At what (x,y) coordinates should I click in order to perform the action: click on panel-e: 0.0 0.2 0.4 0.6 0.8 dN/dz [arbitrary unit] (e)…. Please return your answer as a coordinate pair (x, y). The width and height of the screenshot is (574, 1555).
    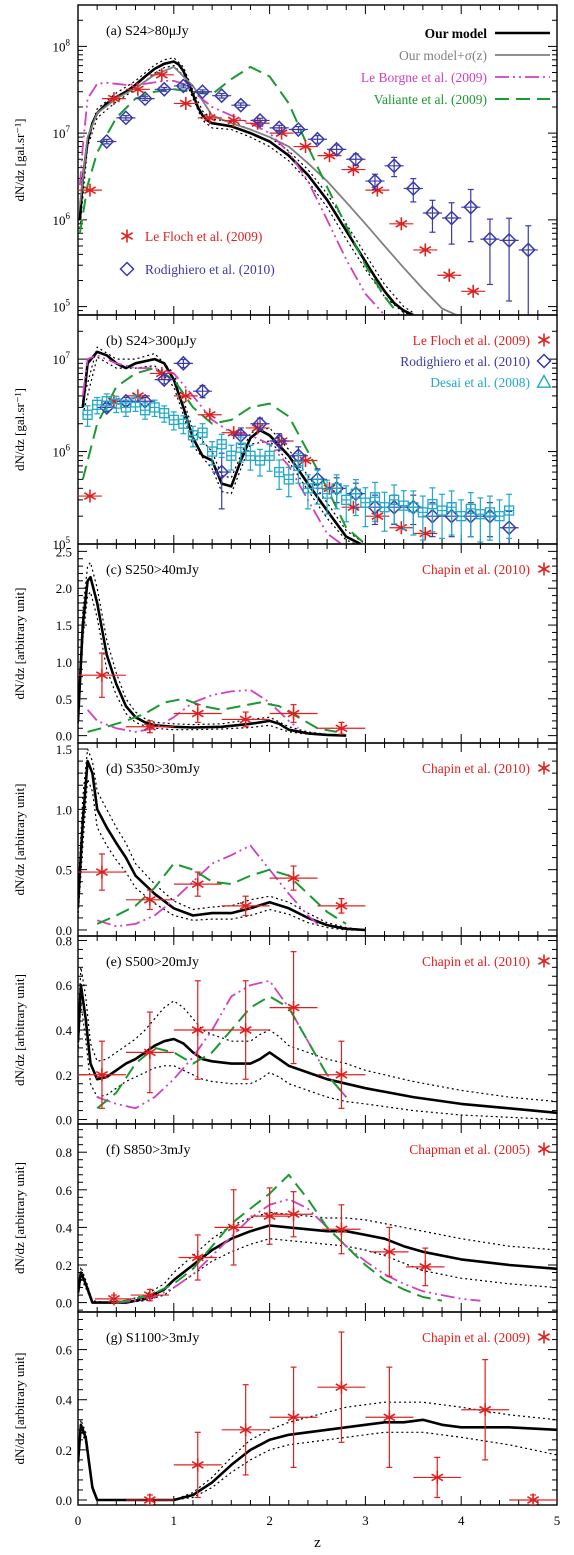
    Looking at the image, I should click on (285, 1030).